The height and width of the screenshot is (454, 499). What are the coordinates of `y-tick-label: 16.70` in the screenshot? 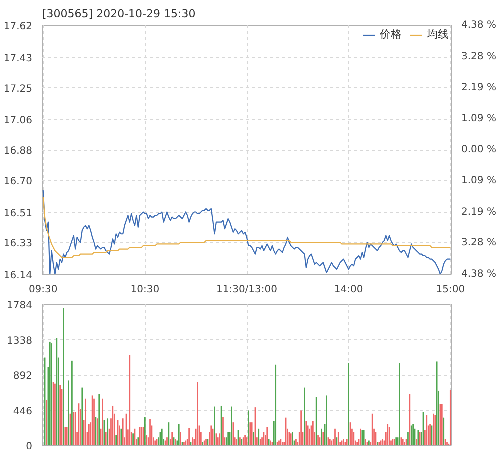 It's located at (18, 182).